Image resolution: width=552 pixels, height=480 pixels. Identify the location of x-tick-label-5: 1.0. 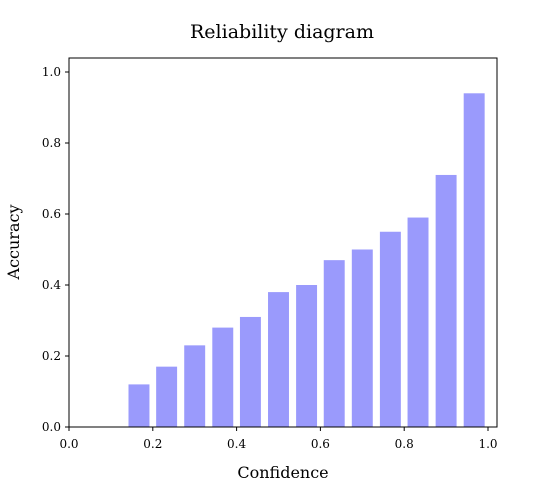
(487, 444).